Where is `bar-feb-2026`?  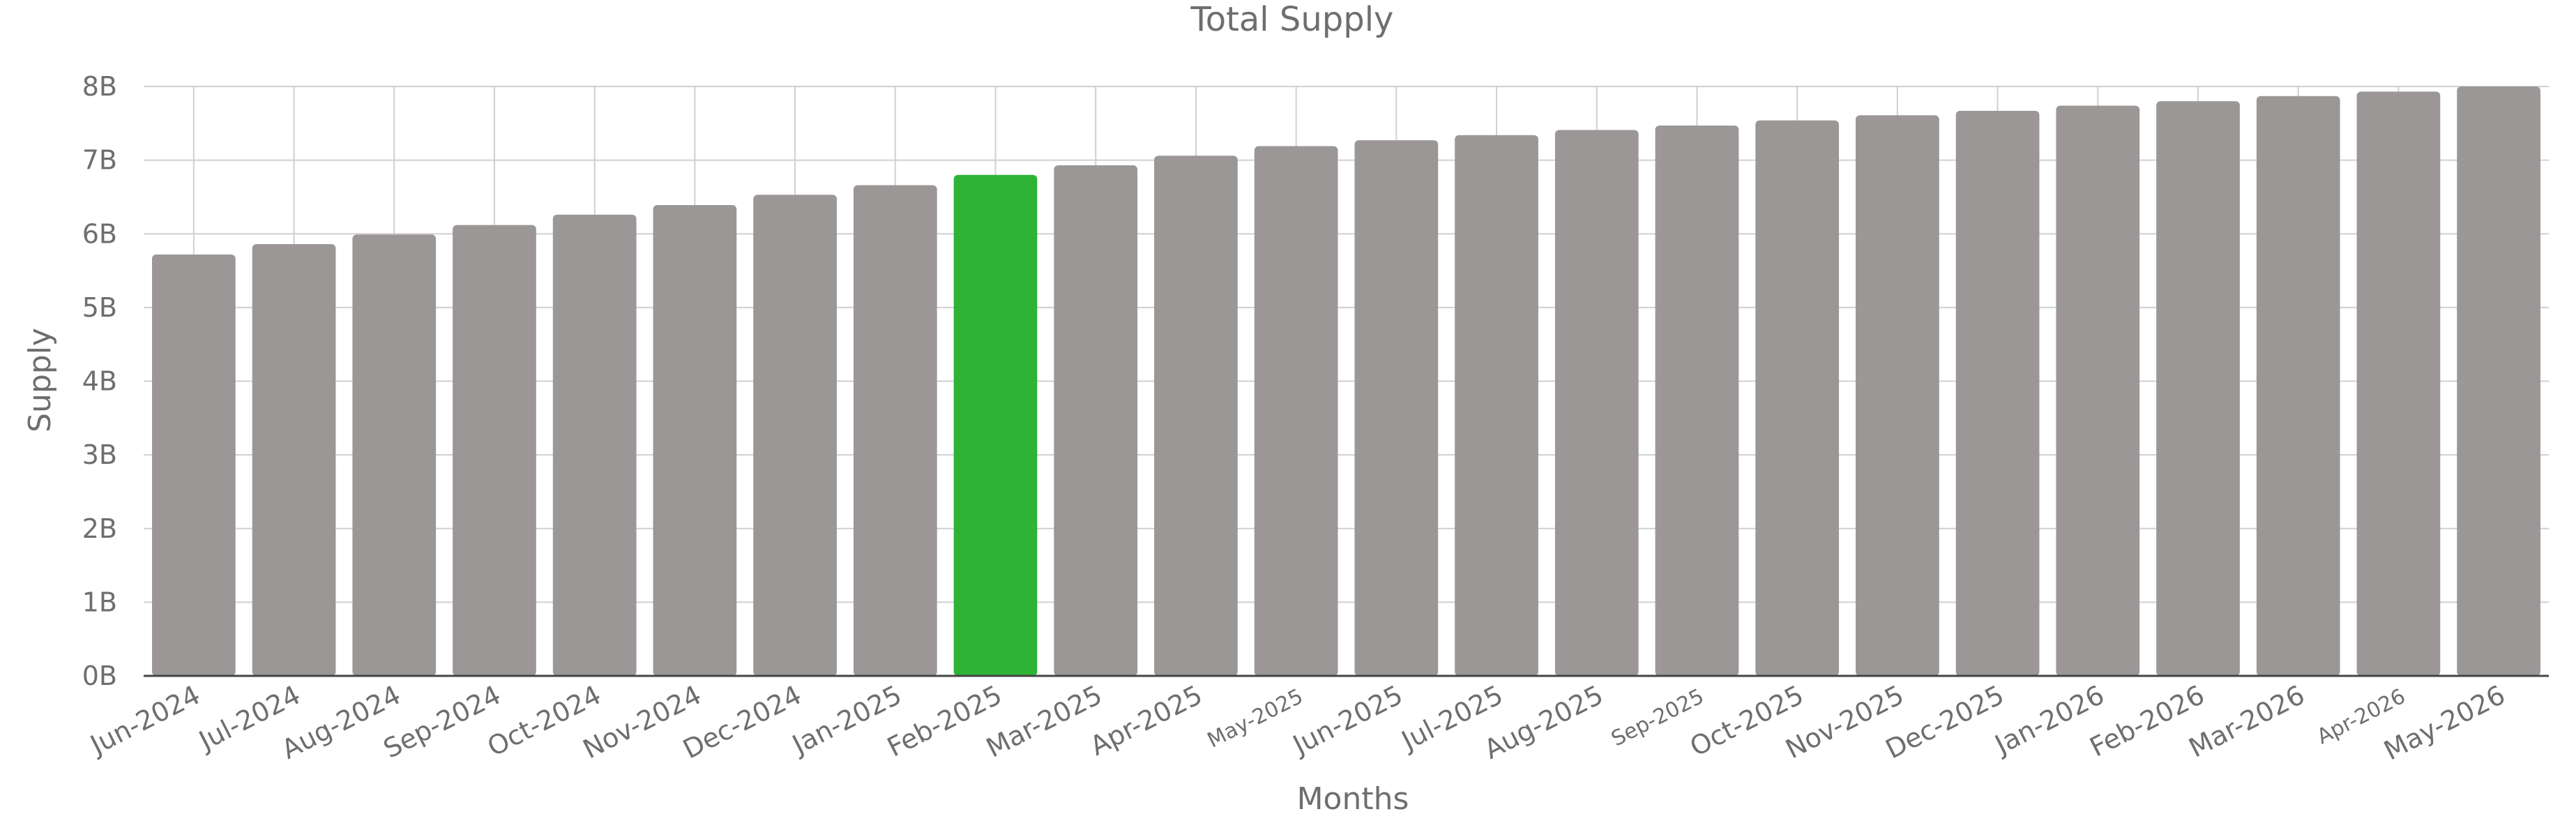
bar-feb-2026 is located at coordinates (2198, 388).